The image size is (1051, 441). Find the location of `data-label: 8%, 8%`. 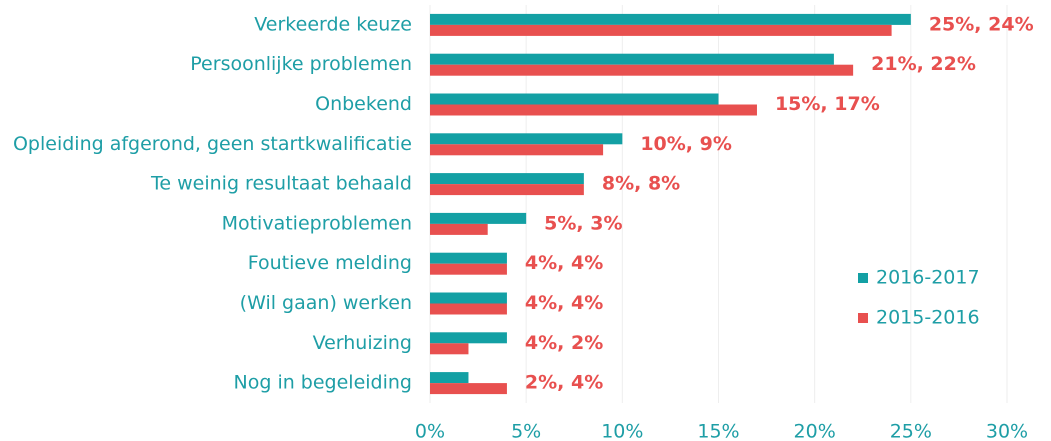

data-label: 8%, 8% is located at coordinates (641, 184).